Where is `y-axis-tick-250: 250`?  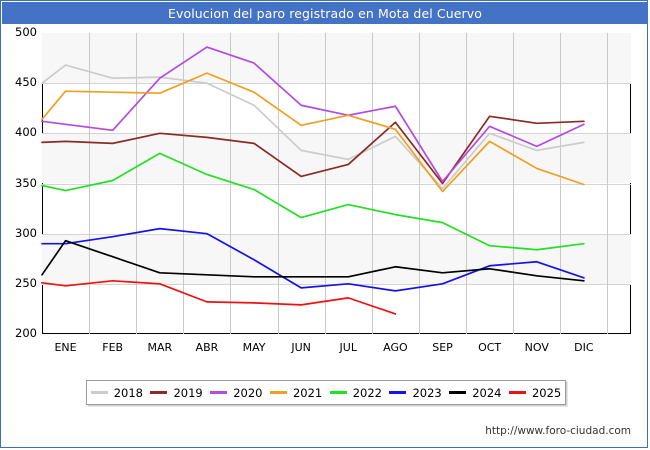 y-axis-tick-250: 250 is located at coordinates (26, 282).